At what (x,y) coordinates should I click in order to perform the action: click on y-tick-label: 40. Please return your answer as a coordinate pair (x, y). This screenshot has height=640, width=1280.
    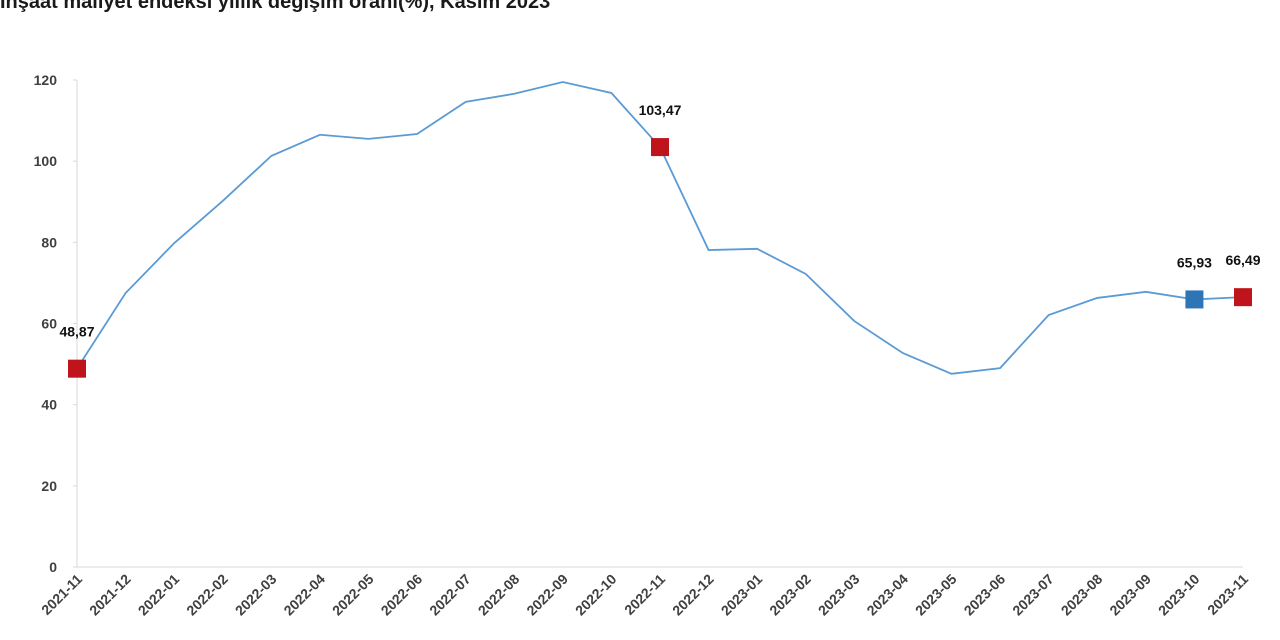
    Looking at the image, I should click on (49, 405).